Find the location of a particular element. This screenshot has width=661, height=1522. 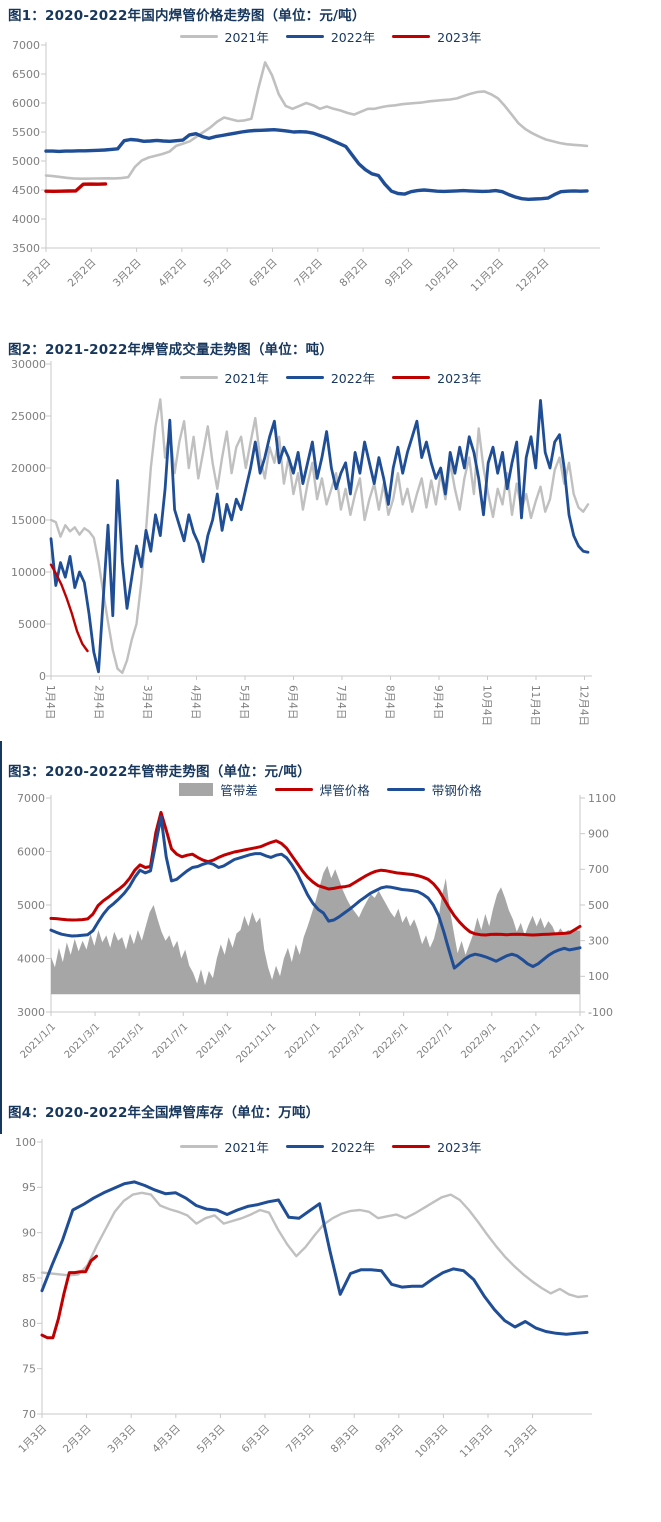

series-area-管带差 is located at coordinates (315, 930).